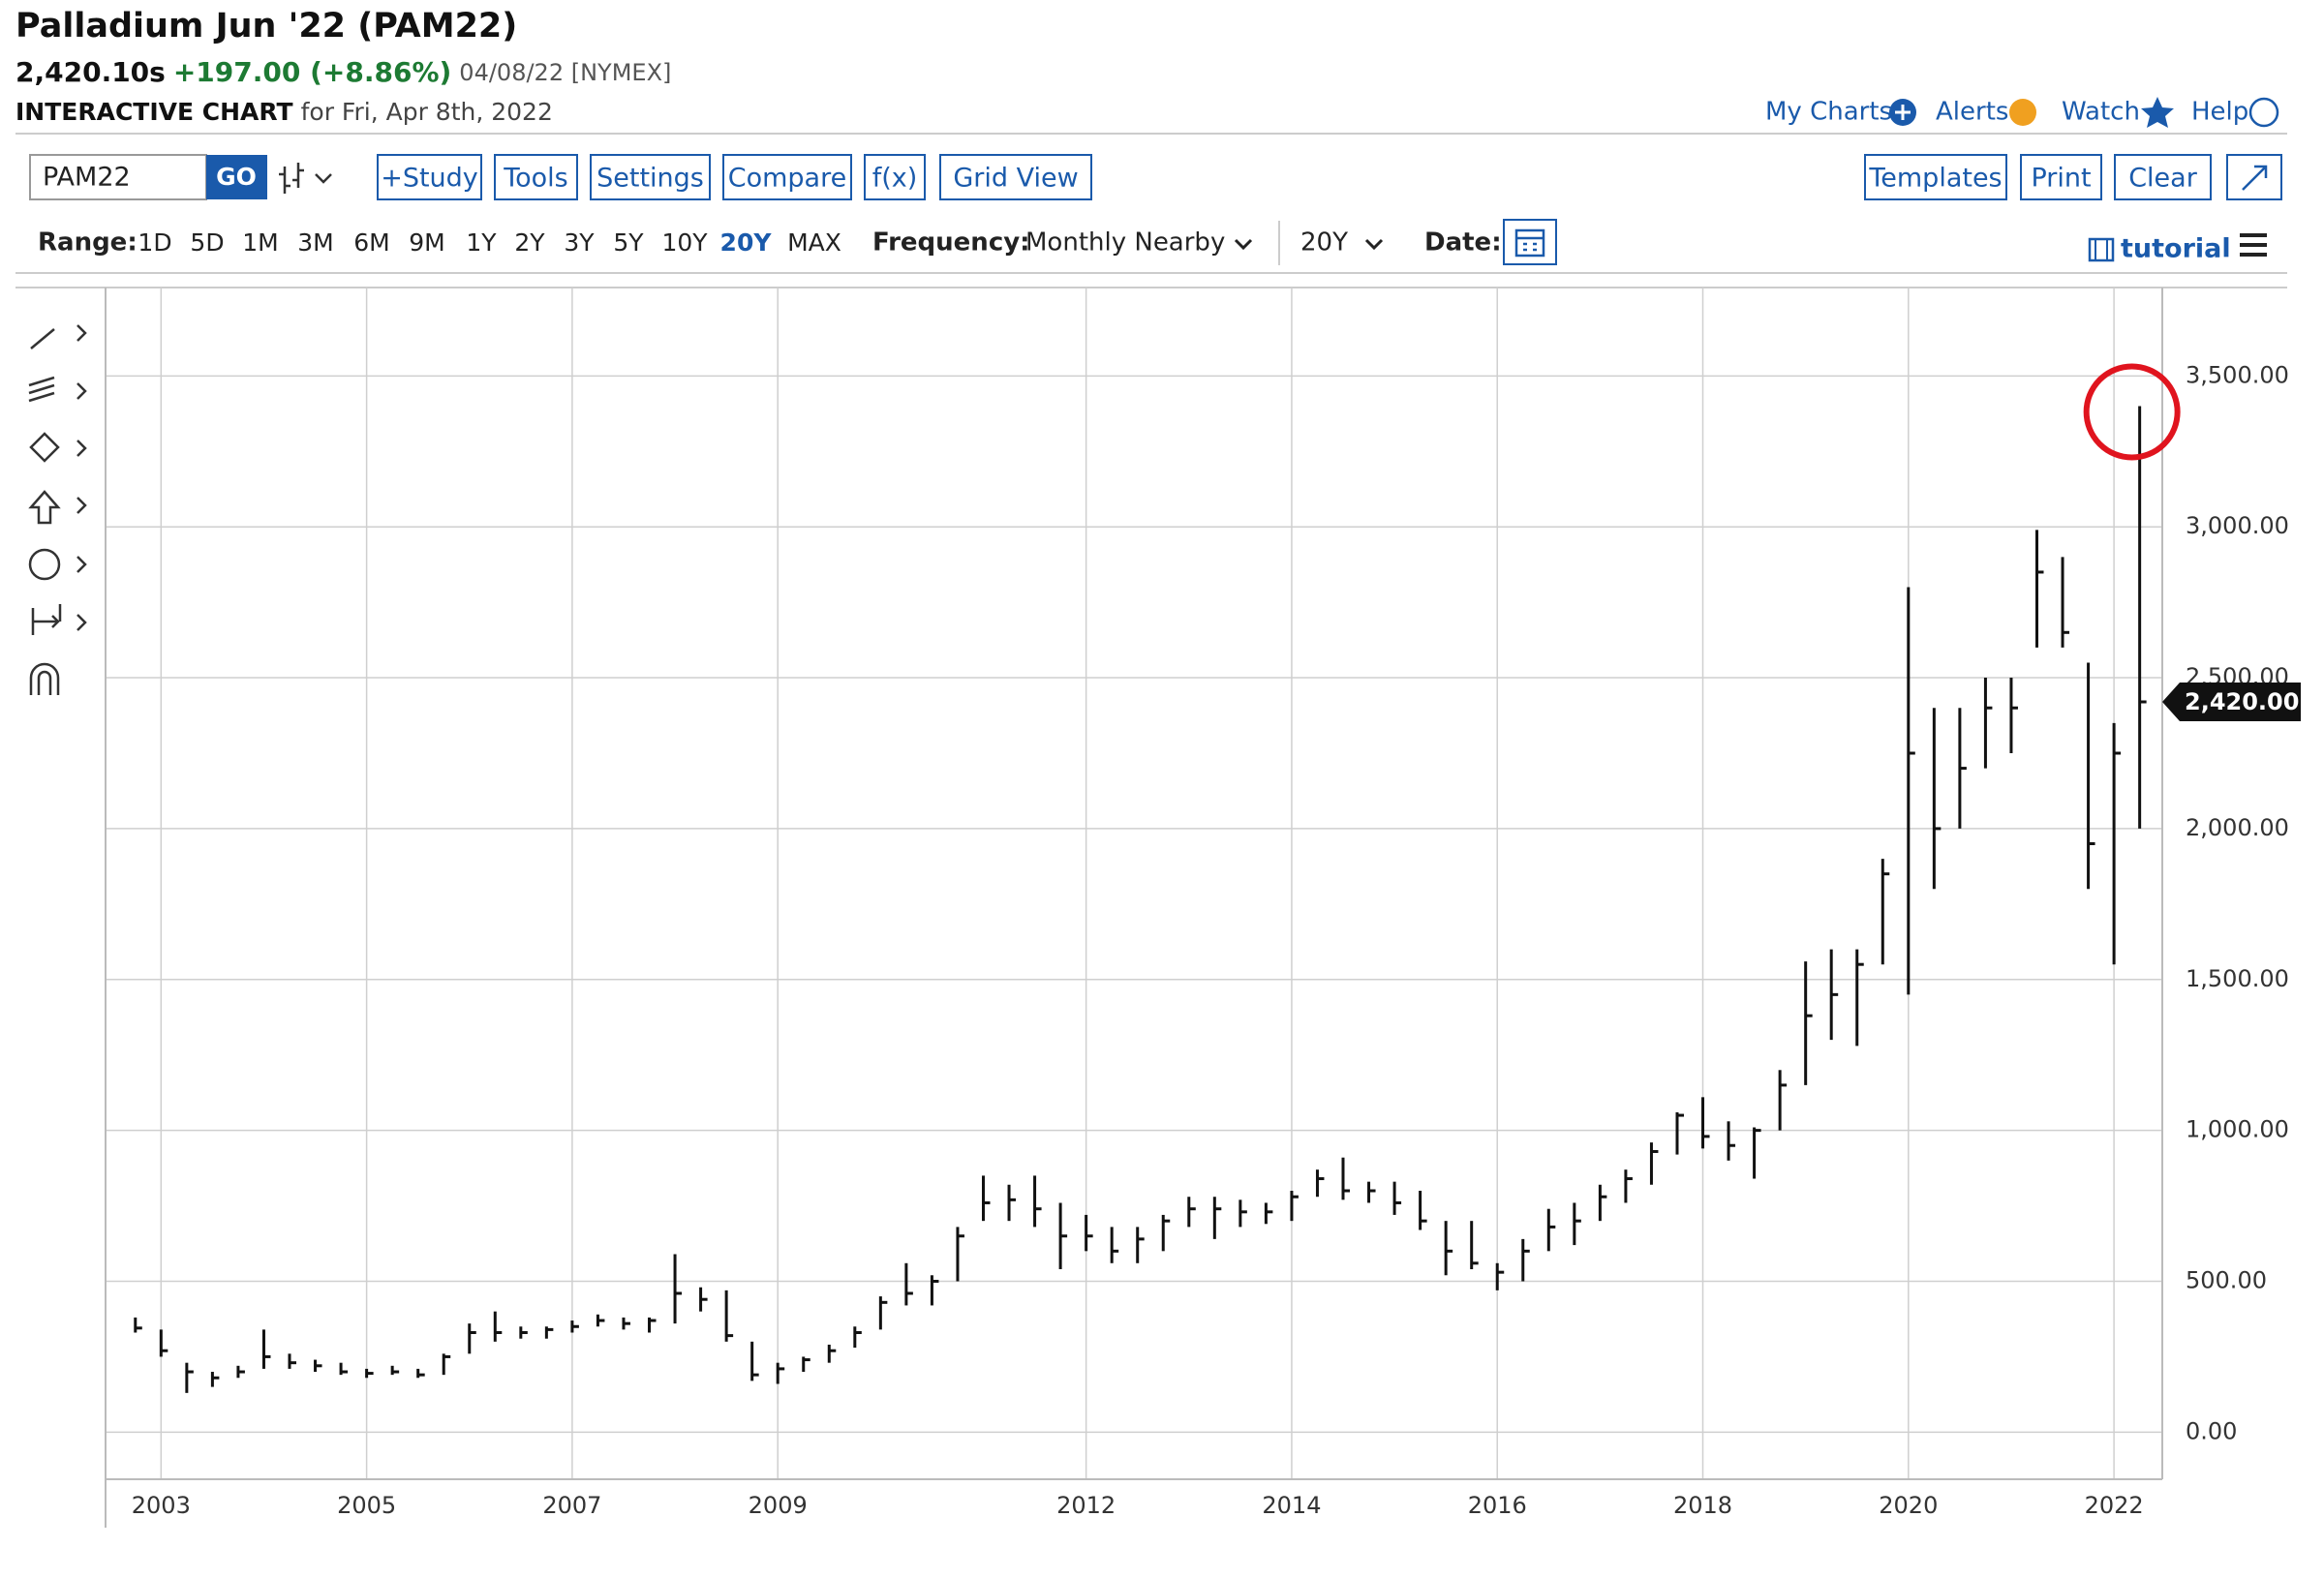  Describe the element at coordinates (2253, 245) in the screenshot. I see `menu-icon` at that location.